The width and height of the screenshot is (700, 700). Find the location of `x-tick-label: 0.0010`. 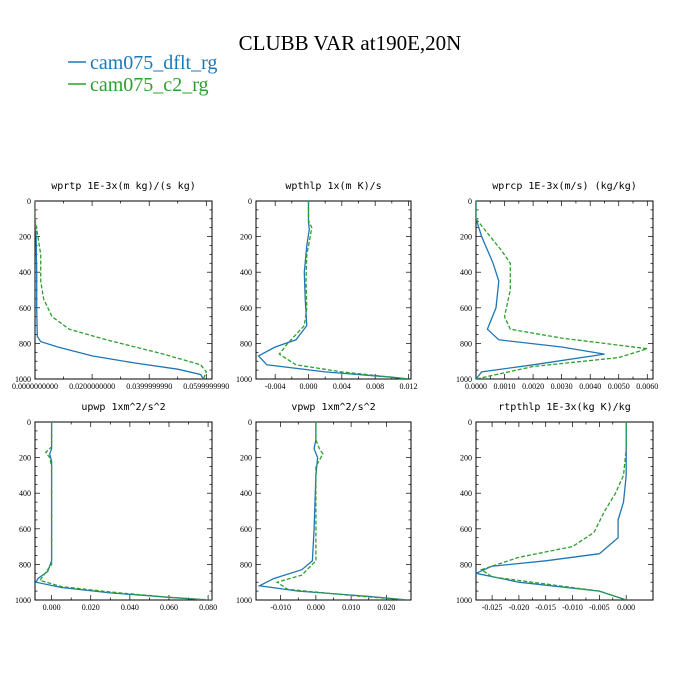

x-tick-label: 0.0010 is located at coordinates (505, 386).